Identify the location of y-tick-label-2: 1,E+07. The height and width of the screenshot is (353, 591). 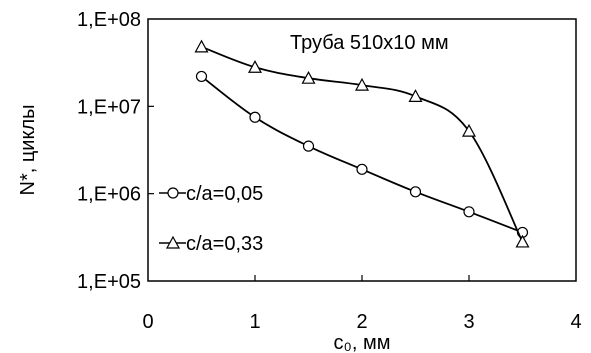
(109, 107).